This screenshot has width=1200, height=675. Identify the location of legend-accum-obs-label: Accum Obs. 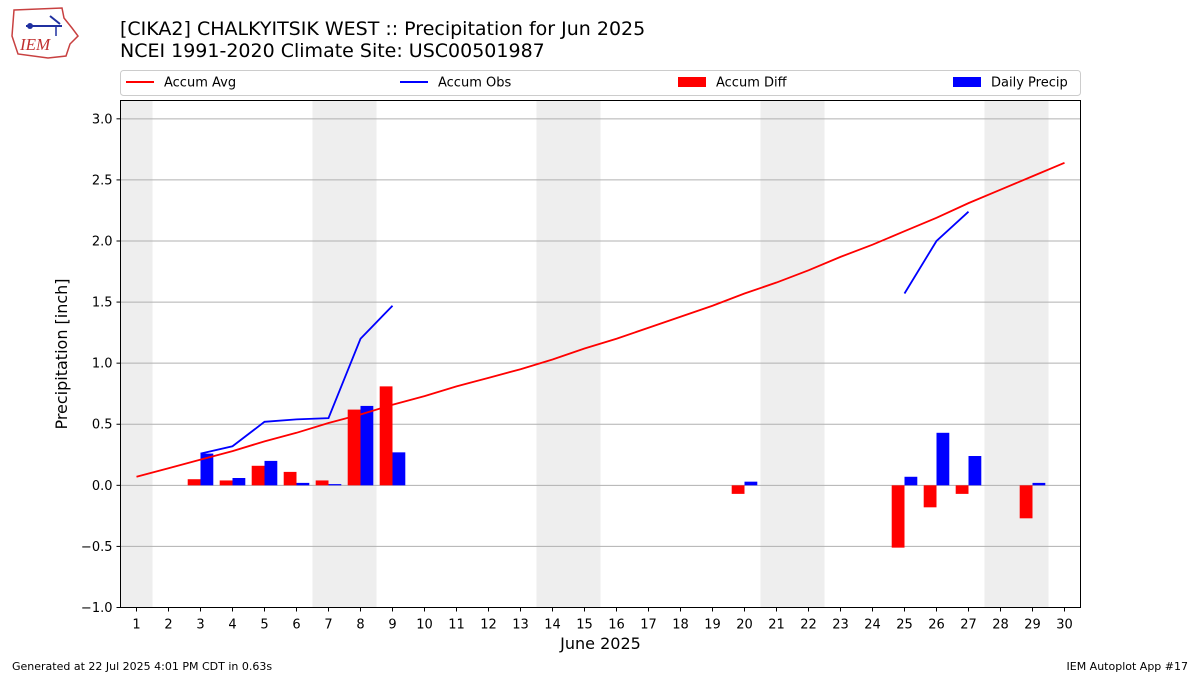
(474, 83).